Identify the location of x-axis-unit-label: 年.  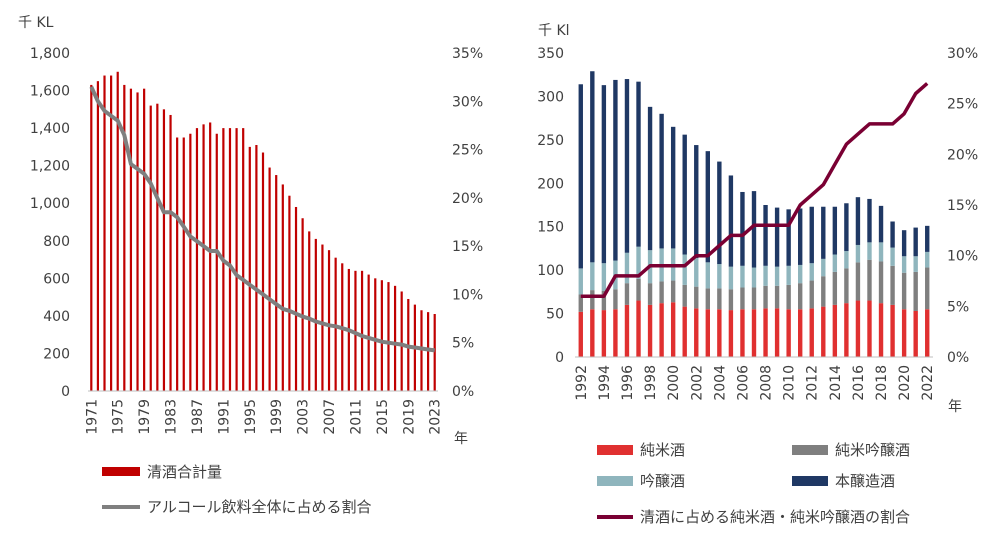
(461, 439).